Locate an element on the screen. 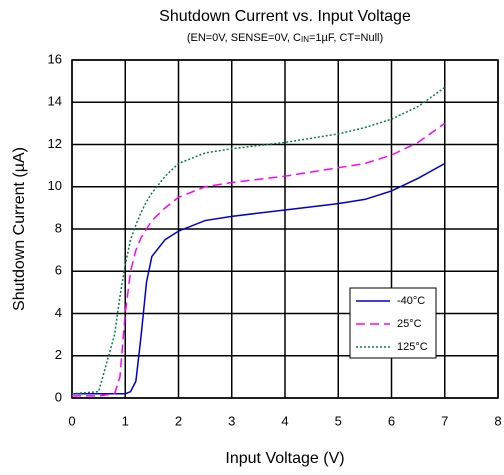 The image size is (504, 475). y-tick-label: 14 is located at coordinates (55, 101).